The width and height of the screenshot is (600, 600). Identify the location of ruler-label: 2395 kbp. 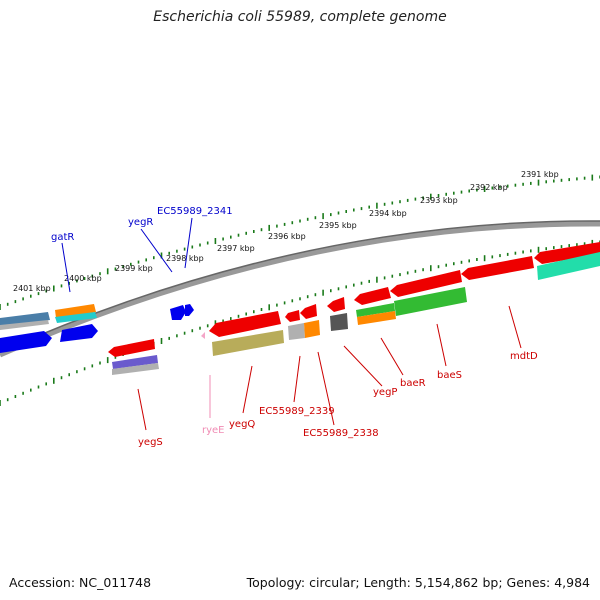
(338, 225).